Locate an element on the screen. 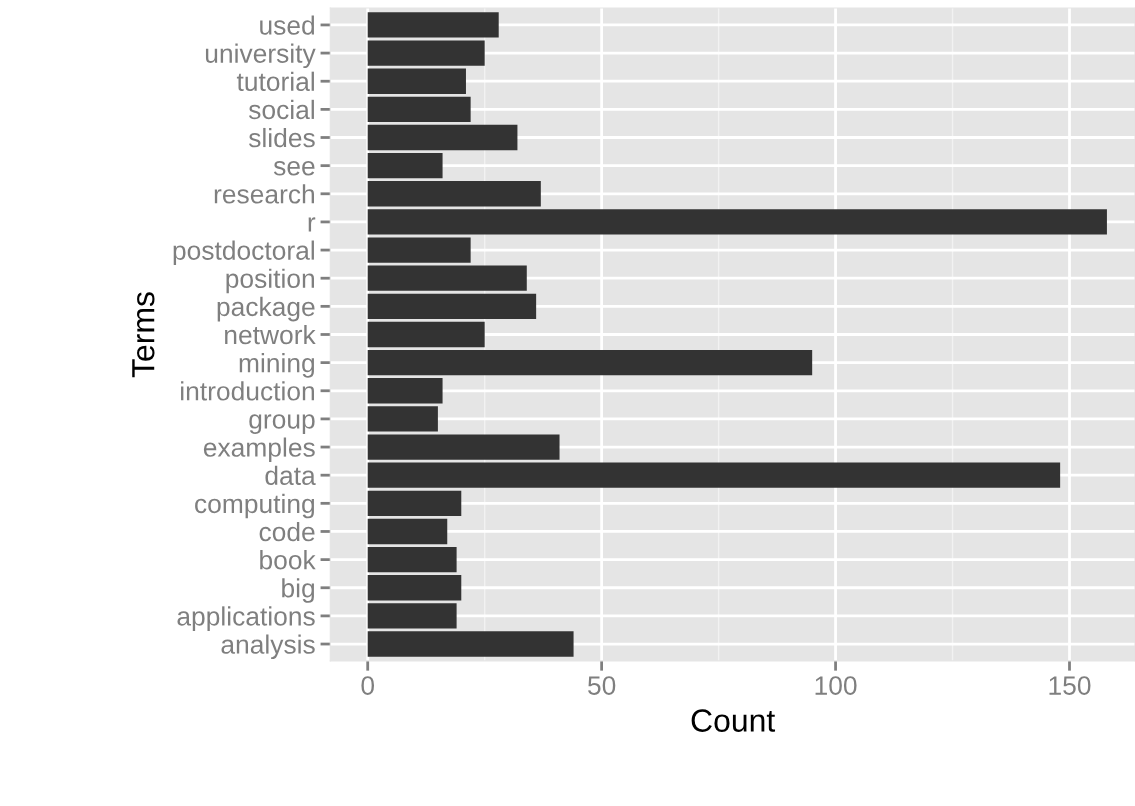  y-tick-label: postdoctoral is located at coordinates (243, 253).